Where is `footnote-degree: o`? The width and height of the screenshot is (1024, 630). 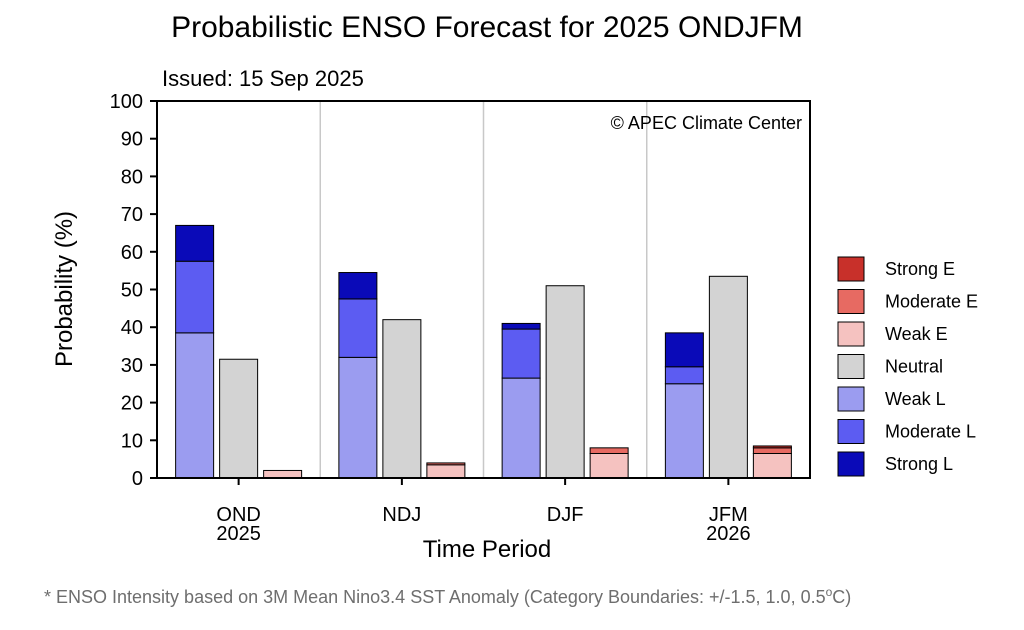
footnote-degree: o is located at coordinates (829, 592).